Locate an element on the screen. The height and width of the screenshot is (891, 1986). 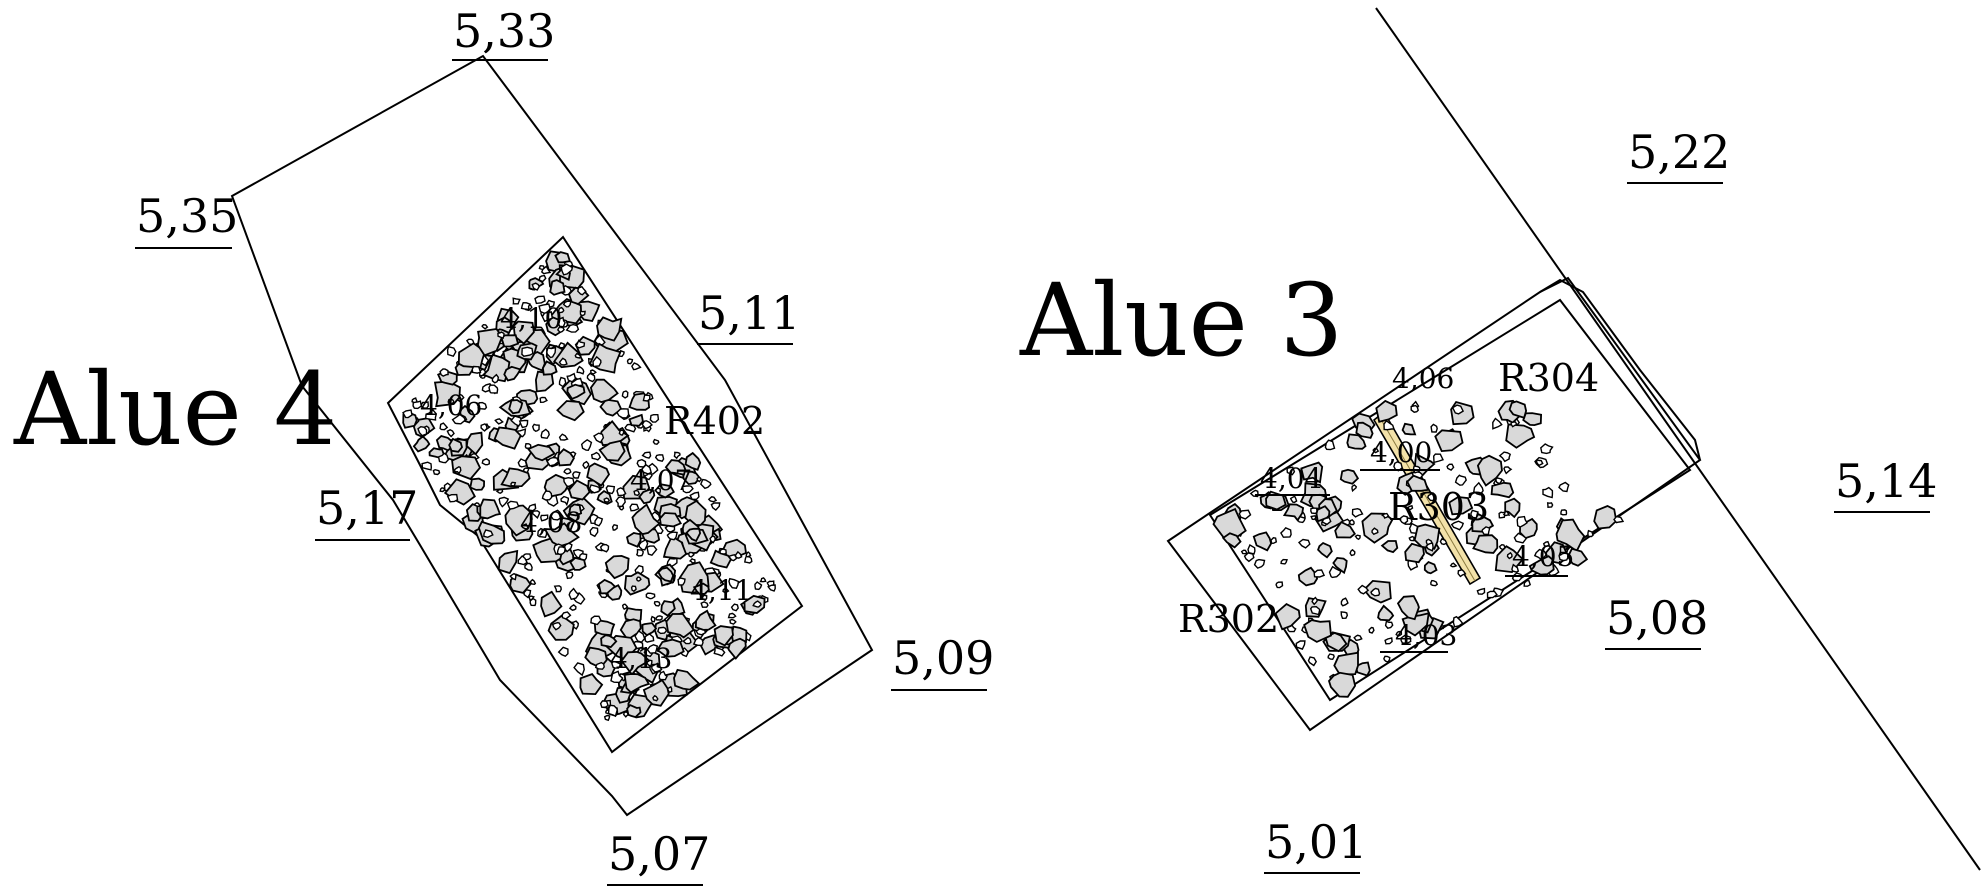
feature-r303: R303 is located at coordinates (1438, 507).